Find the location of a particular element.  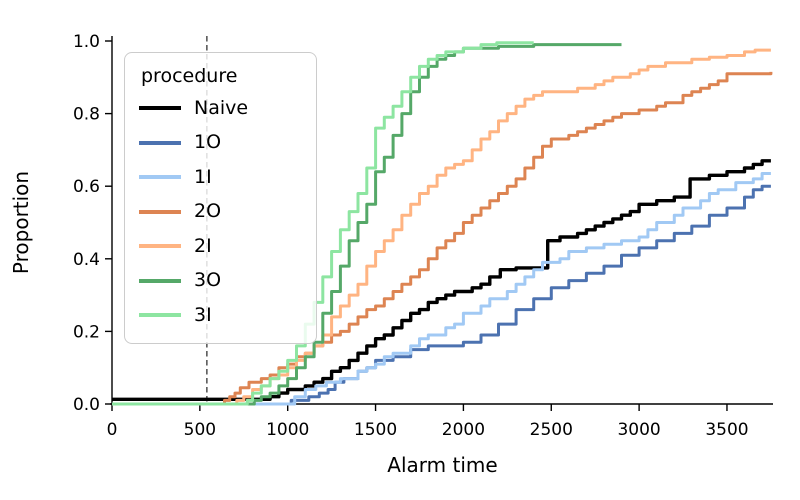

legend-swatch-3i is located at coordinates (160, 315).